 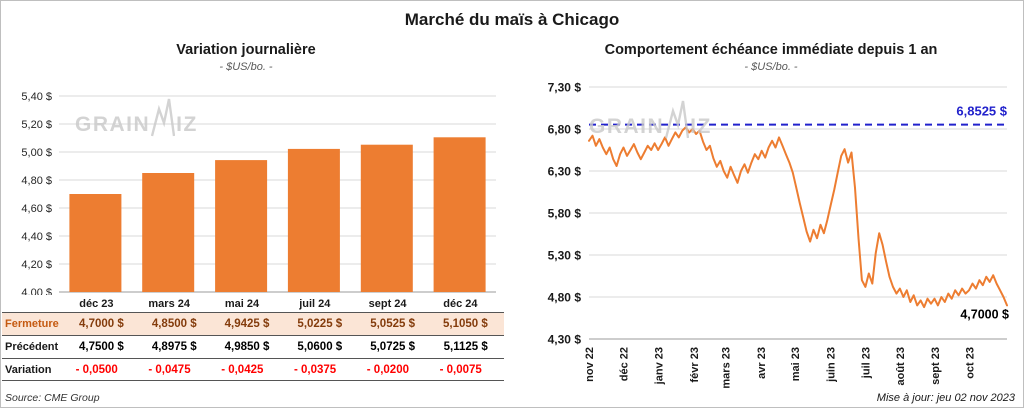 I want to click on x-axis-label: janv 23, so click(x=659, y=366).